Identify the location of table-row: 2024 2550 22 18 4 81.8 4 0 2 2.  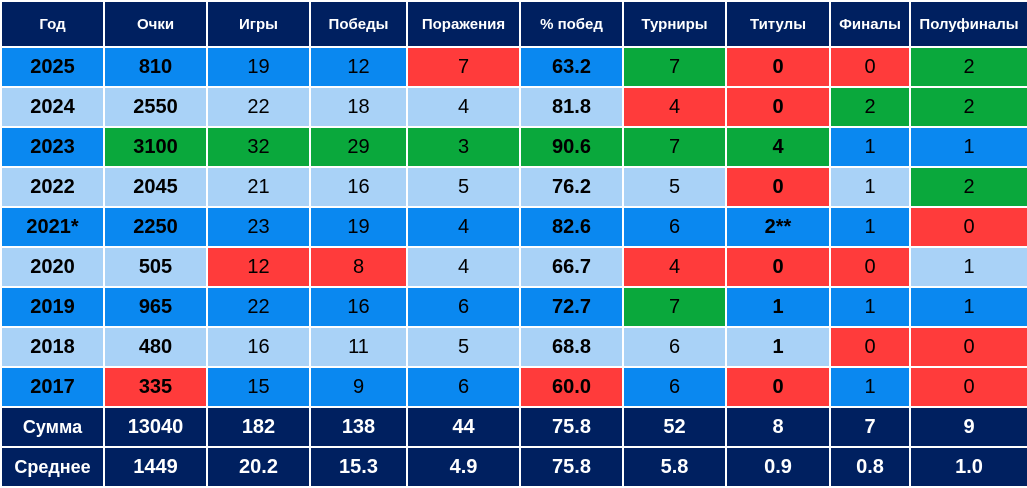
(513, 107).